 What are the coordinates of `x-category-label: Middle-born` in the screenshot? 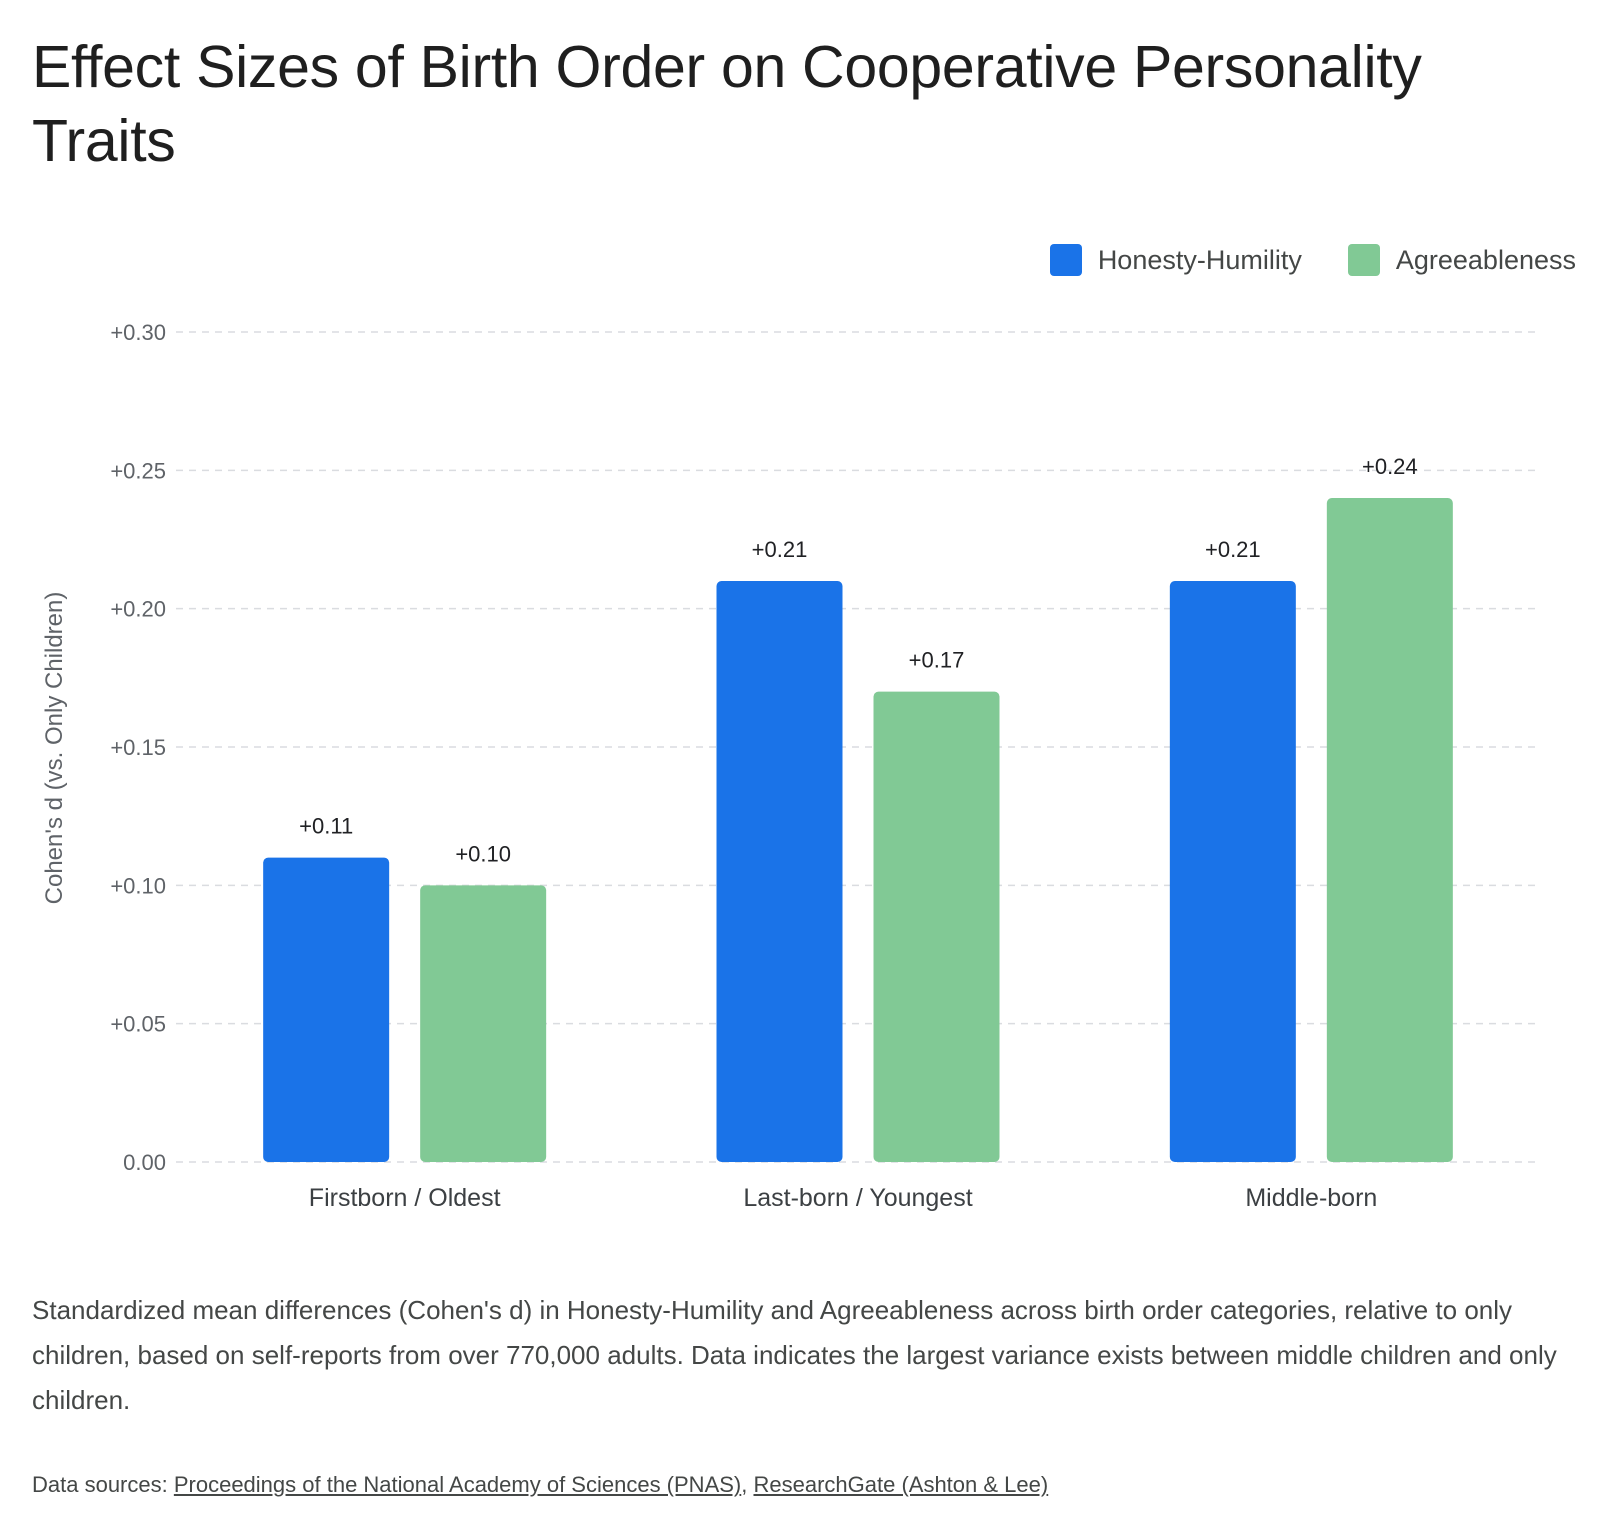 It's located at (1311, 1198).